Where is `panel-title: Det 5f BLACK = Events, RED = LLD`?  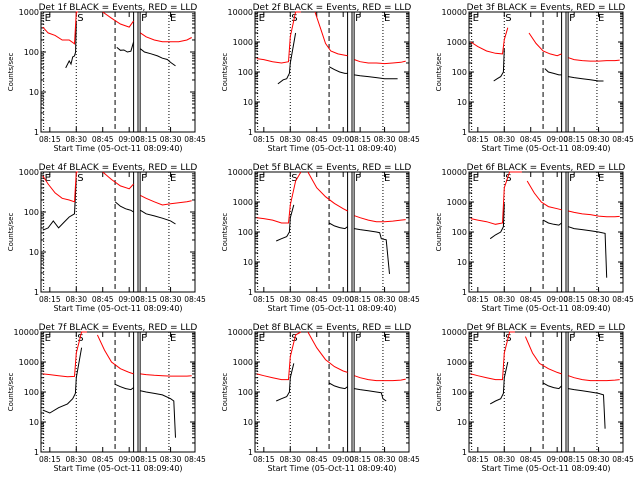
panel-title: Det 5f BLACK = Events, RED = LLD is located at coordinates (332, 168).